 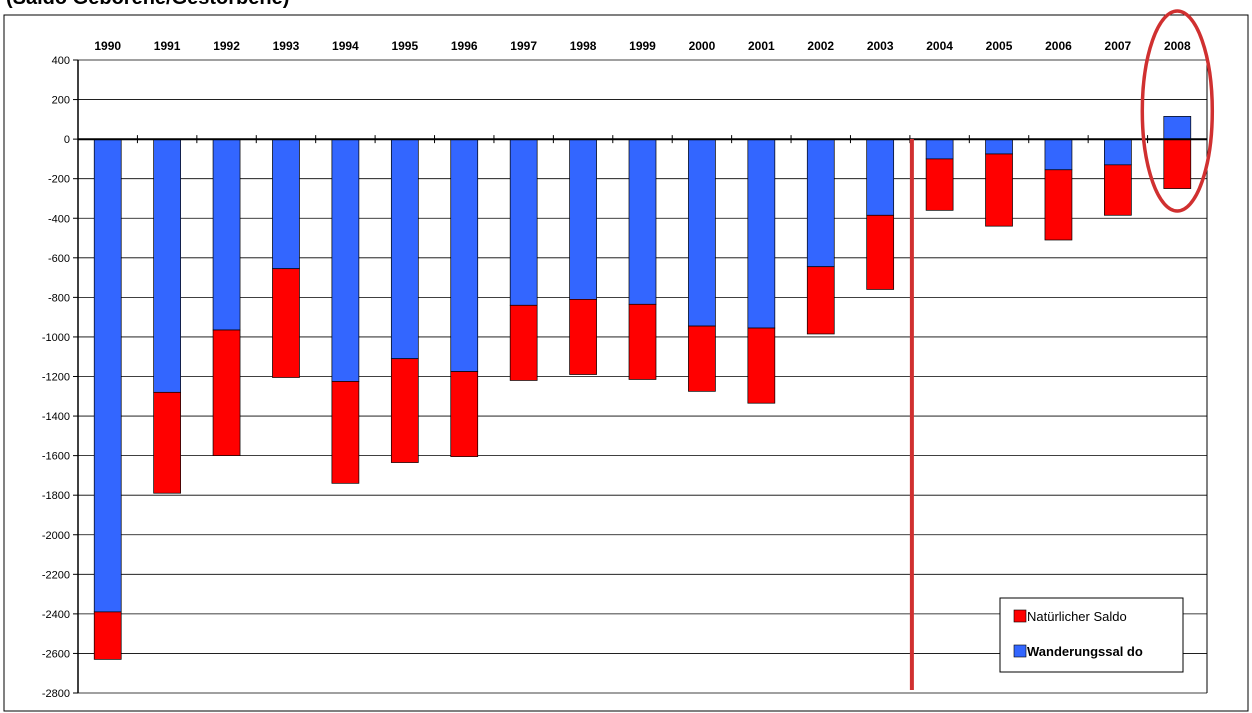 What do you see at coordinates (999, 190) in the screenshot?
I see `bar-natural-2005` at bounding box center [999, 190].